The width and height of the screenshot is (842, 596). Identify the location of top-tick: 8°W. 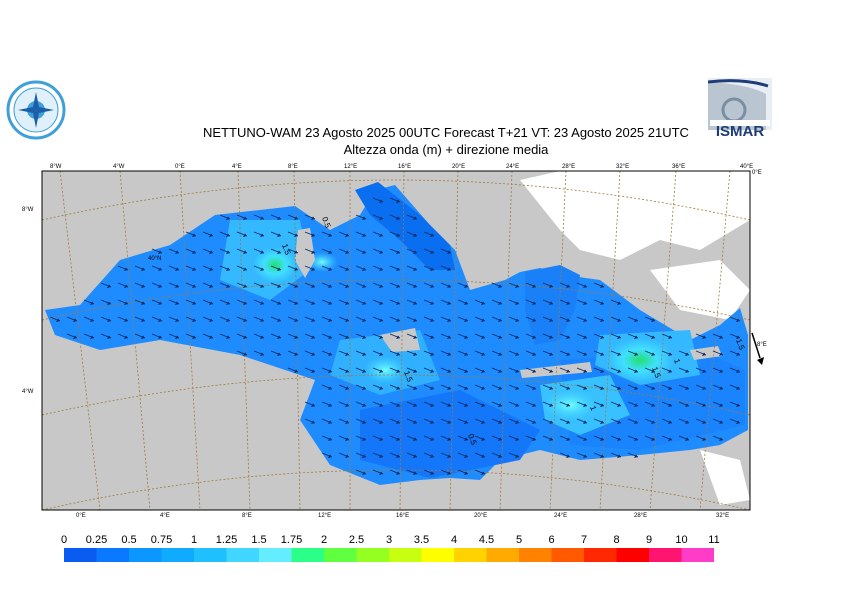
(56, 167).